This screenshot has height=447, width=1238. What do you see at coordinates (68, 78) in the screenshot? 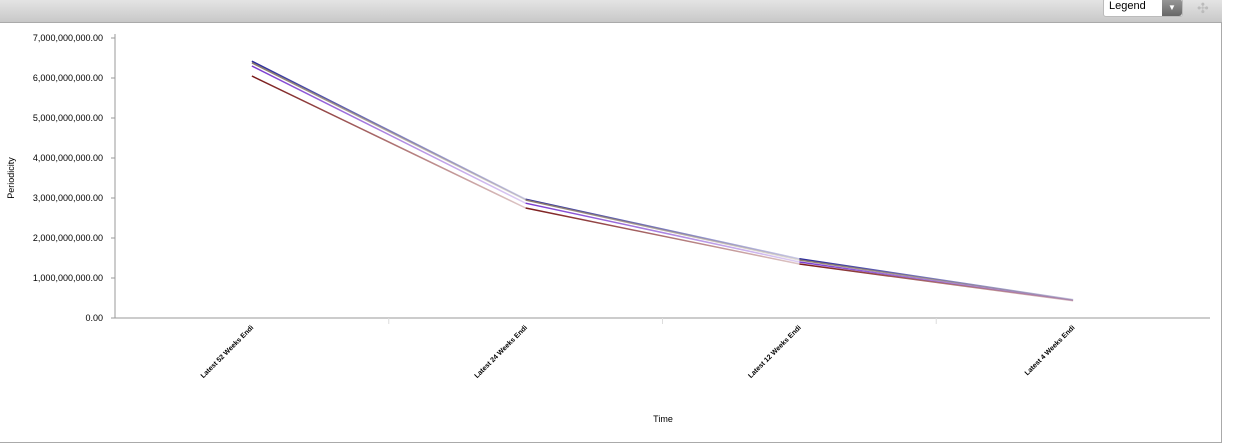
I see `y-tick-label: 6,000,000,000.00` at bounding box center [68, 78].